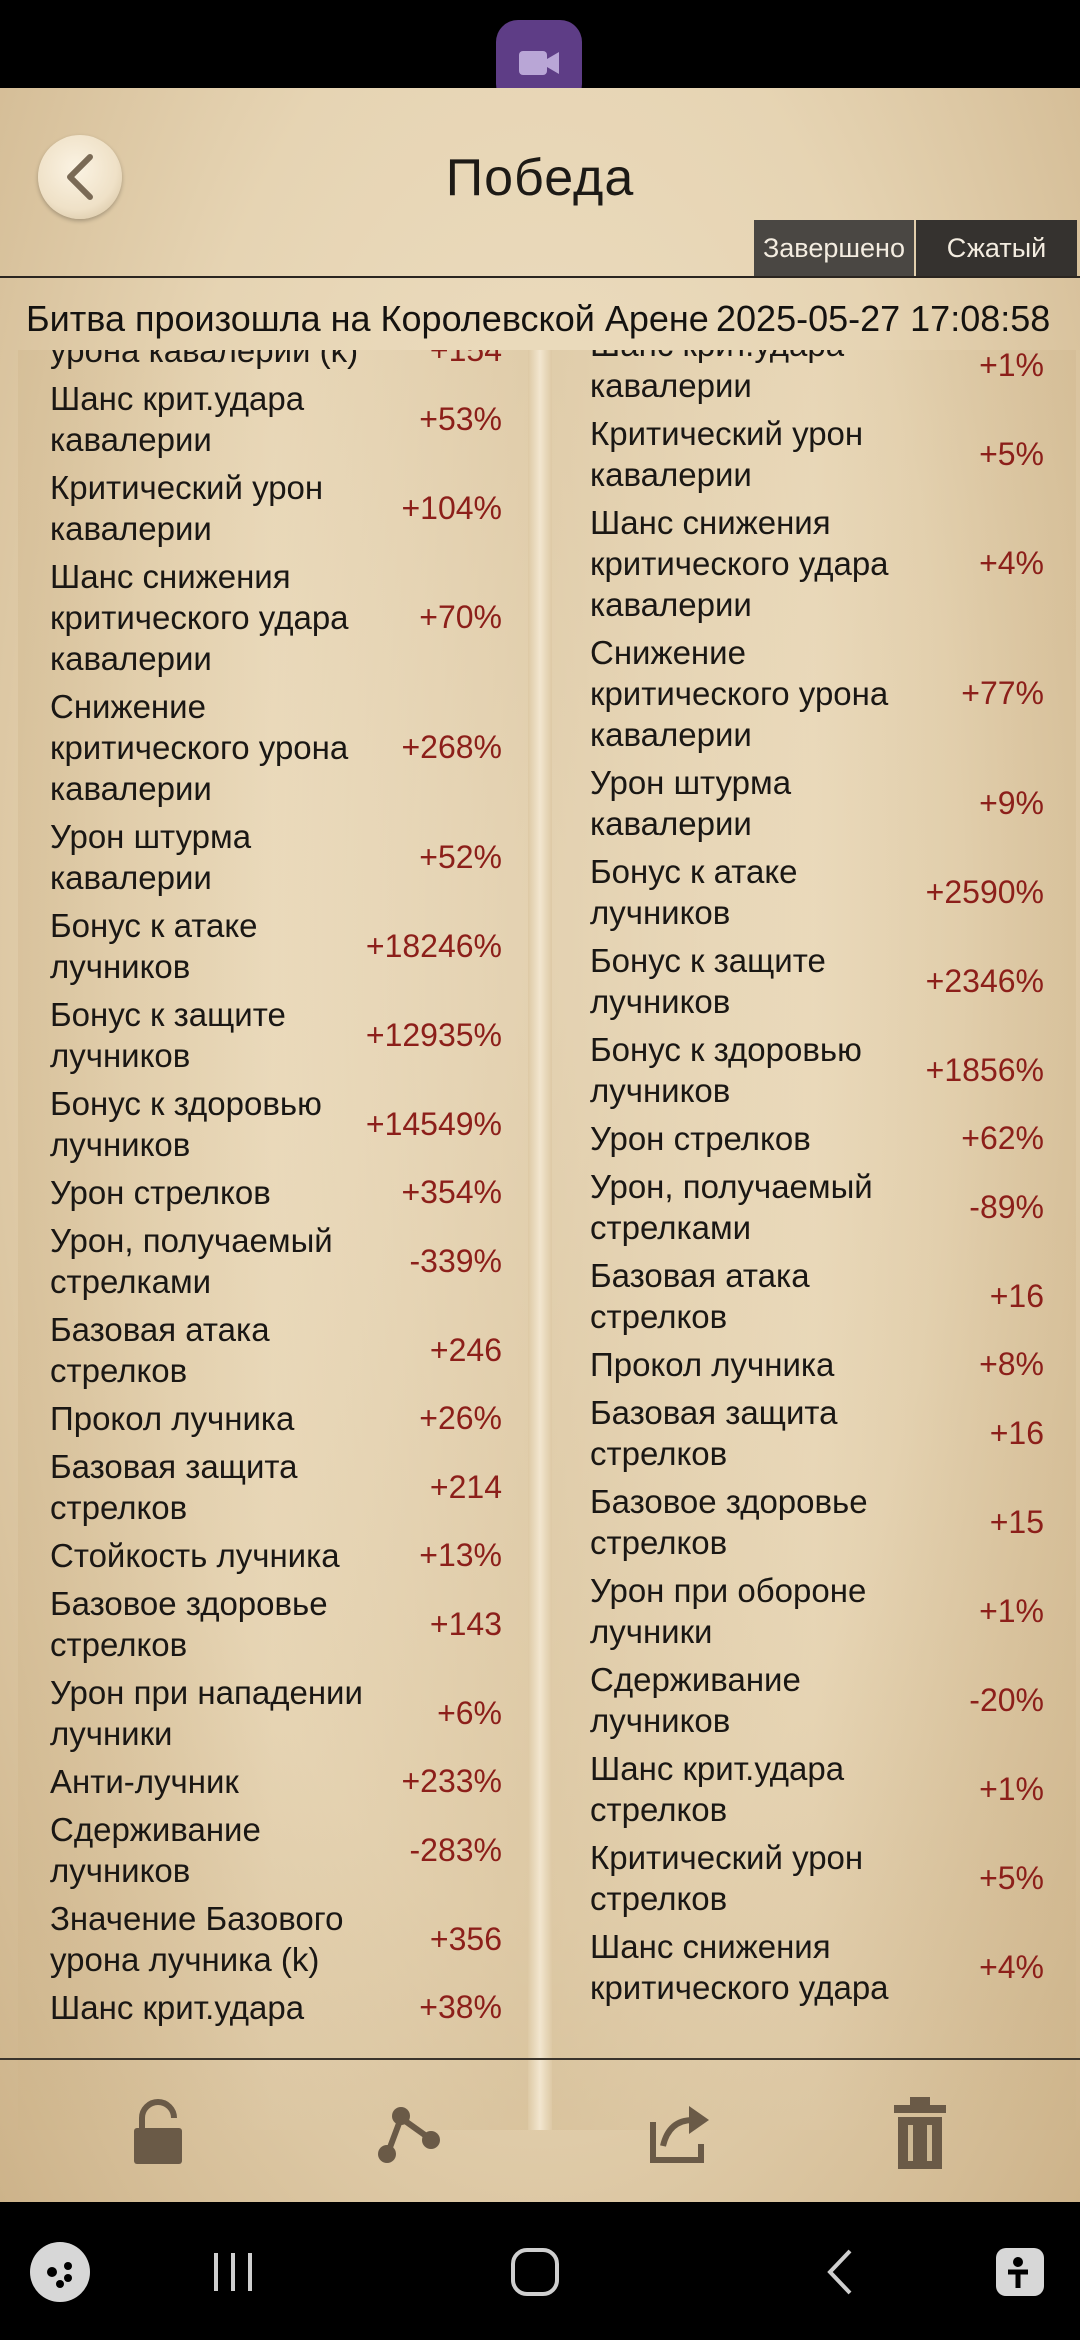 The width and height of the screenshot is (1080, 2340). I want to click on lock-button, so click(158, 2133).